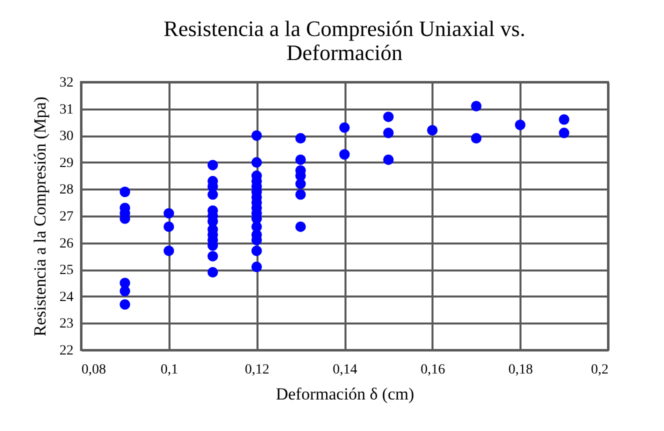 This screenshot has height=431, width=664. I want to click on y-tick-label: 24, so click(67, 297).